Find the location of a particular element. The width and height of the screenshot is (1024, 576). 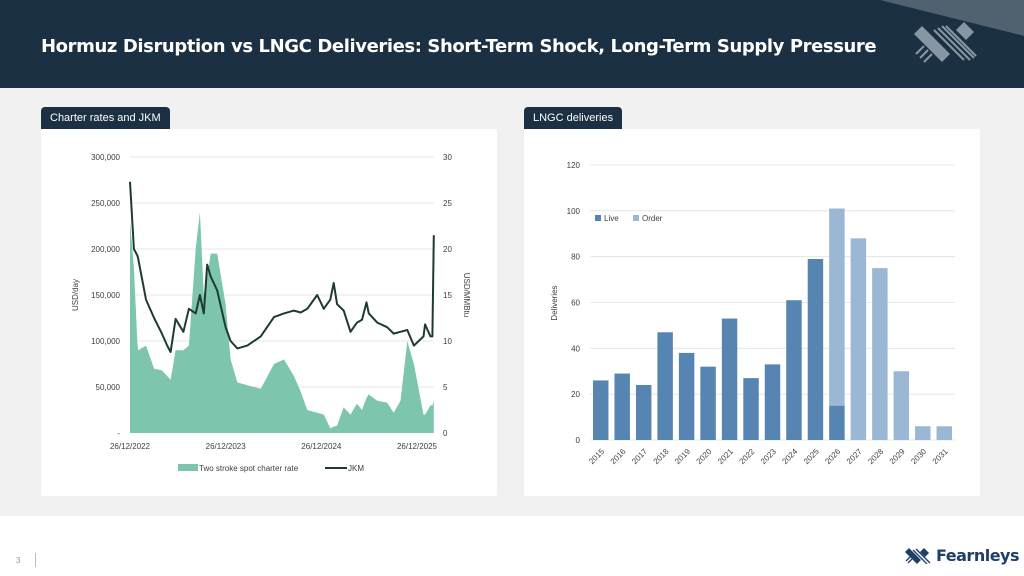

y2-tick-label: 20 is located at coordinates (447, 249).